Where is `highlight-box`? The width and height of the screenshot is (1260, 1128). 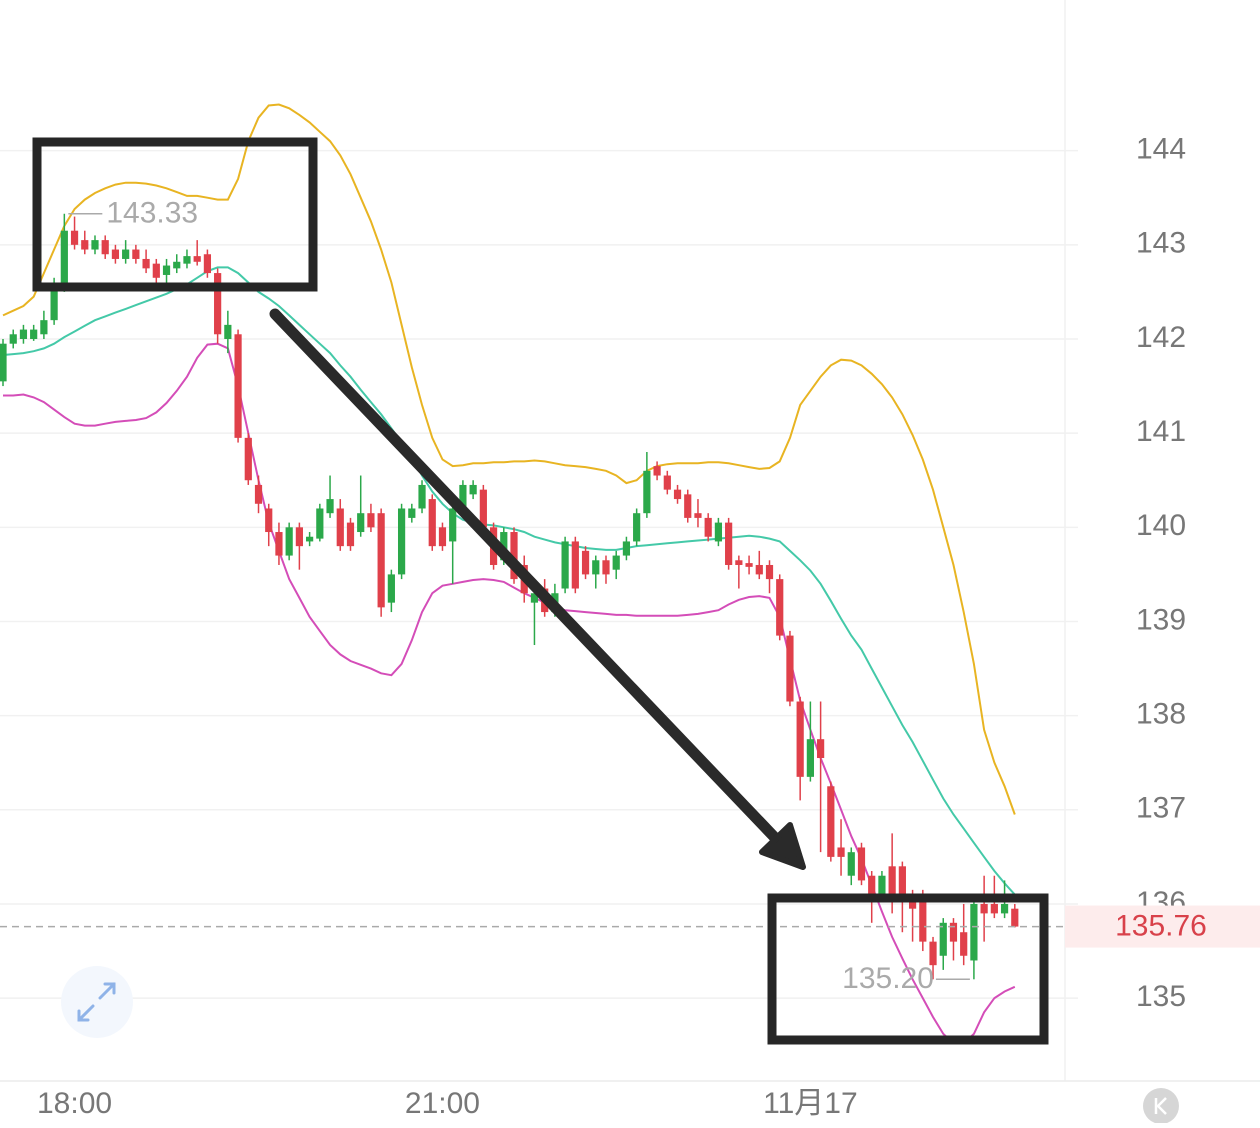 highlight-box is located at coordinates (908, 969).